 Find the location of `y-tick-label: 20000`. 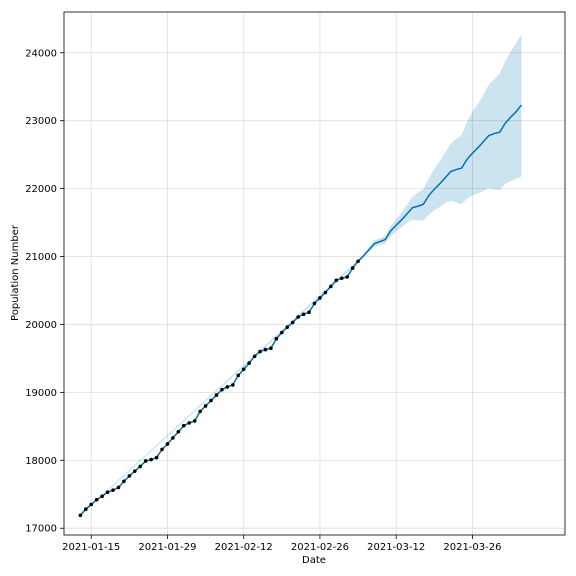

y-tick-label: 20000 is located at coordinates (41, 325).